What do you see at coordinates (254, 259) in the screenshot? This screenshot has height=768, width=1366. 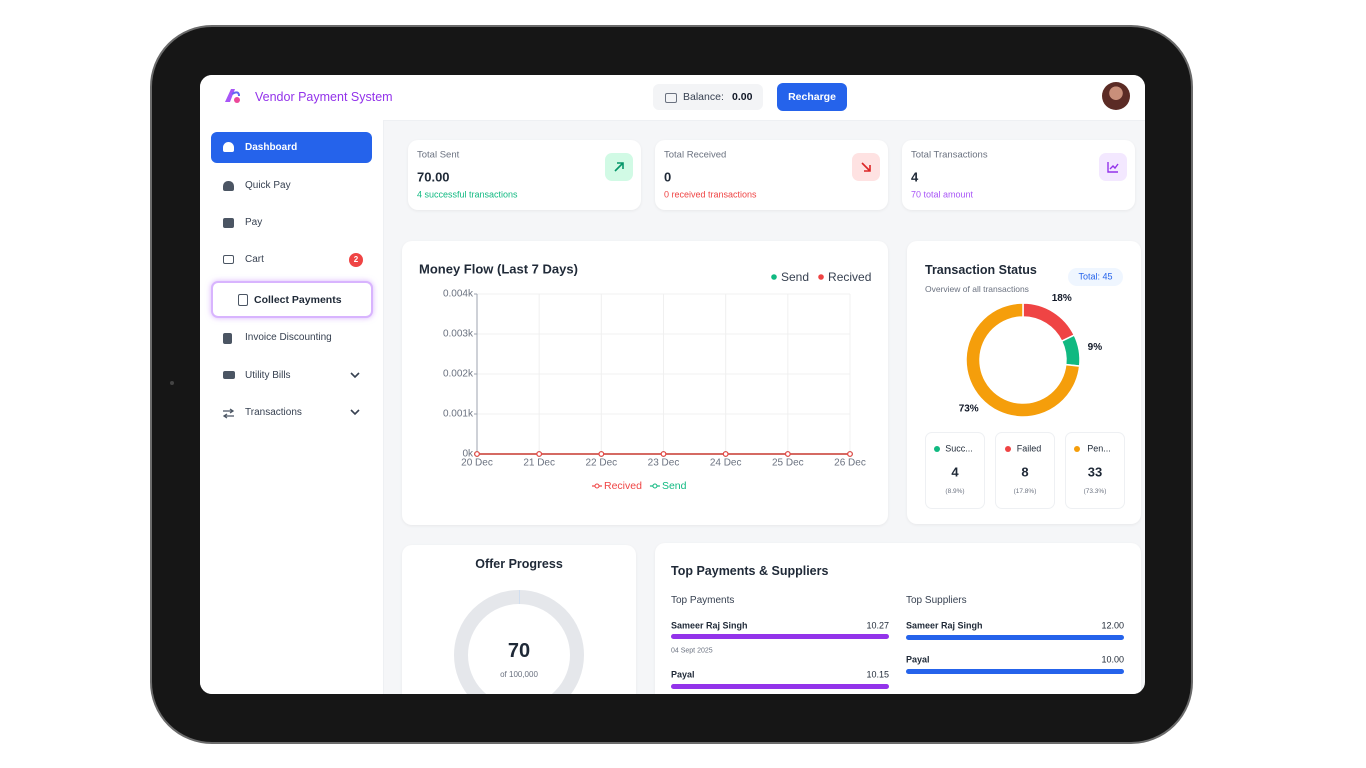 I see `nav-label: Cart` at bounding box center [254, 259].